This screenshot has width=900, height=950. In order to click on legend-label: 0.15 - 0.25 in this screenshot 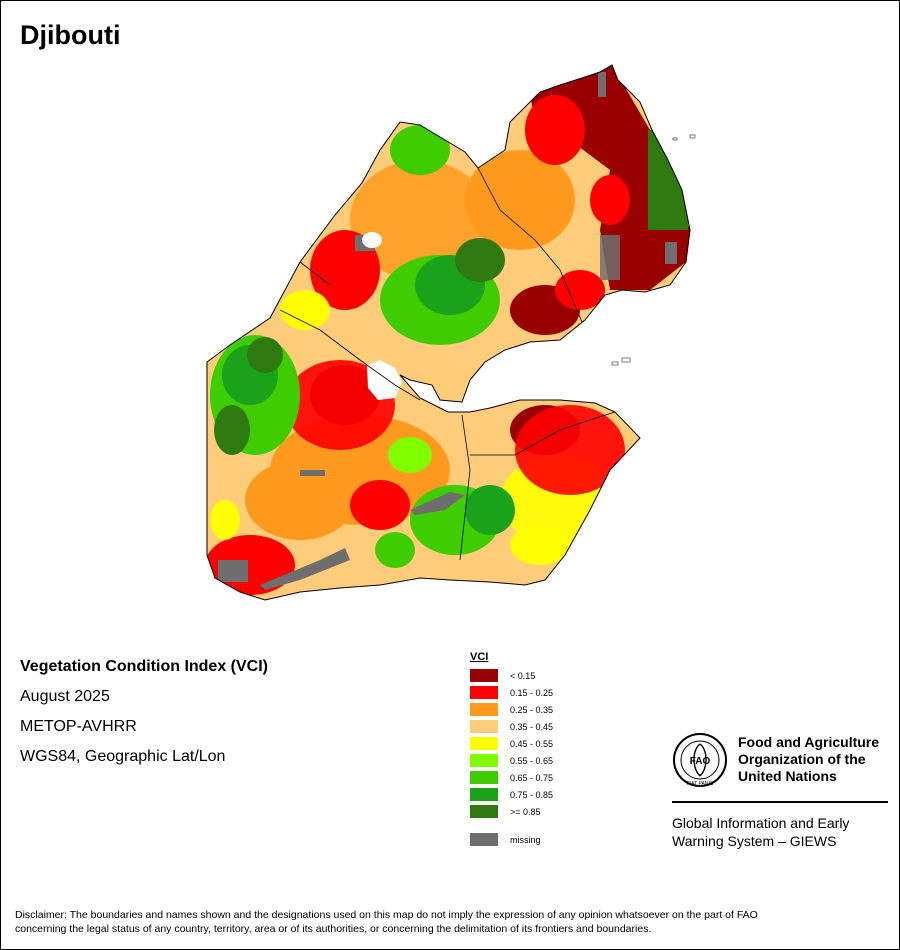, I will do `click(532, 692)`.